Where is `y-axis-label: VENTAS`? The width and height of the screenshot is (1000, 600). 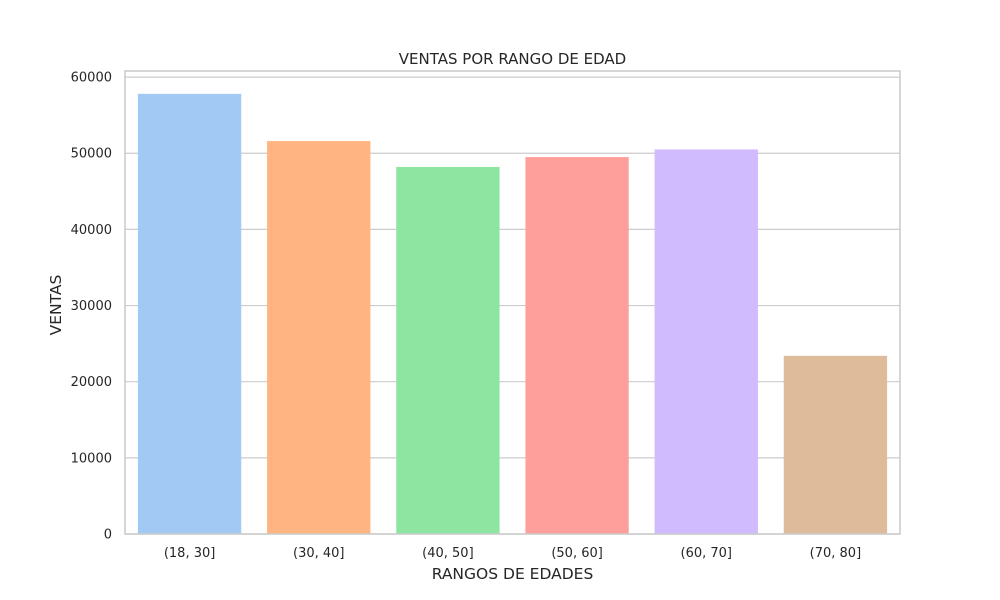 y-axis-label: VENTAS is located at coordinates (56, 305).